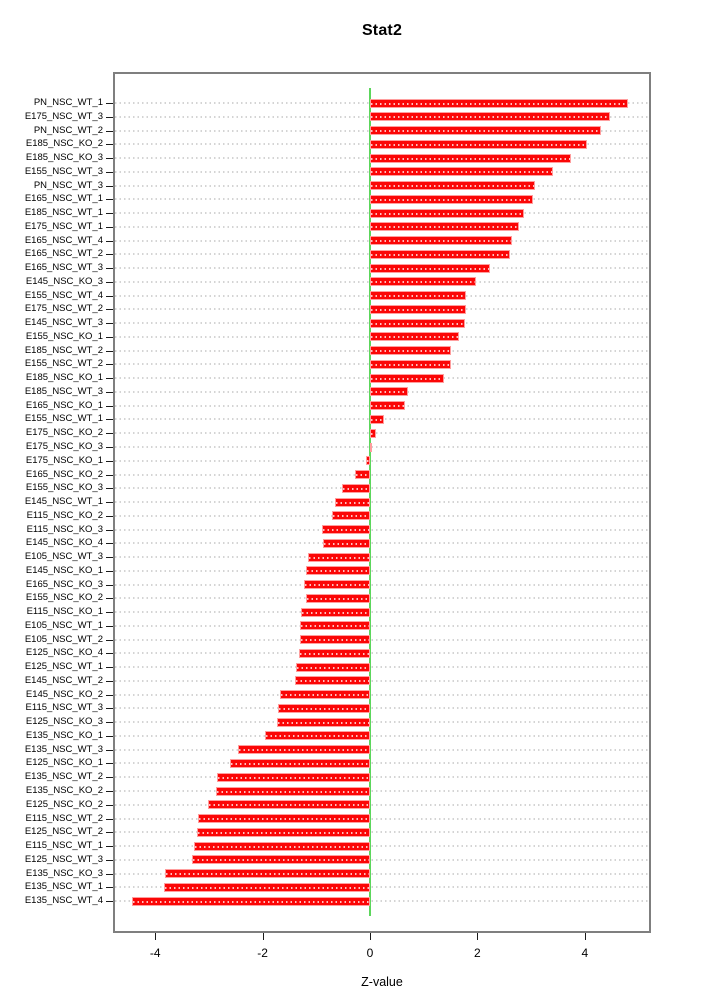 The width and height of the screenshot is (720, 1005). What do you see at coordinates (155, 953) in the screenshot?
I see `x-axis-tick-label: -4` at bounding box center [155, 953].